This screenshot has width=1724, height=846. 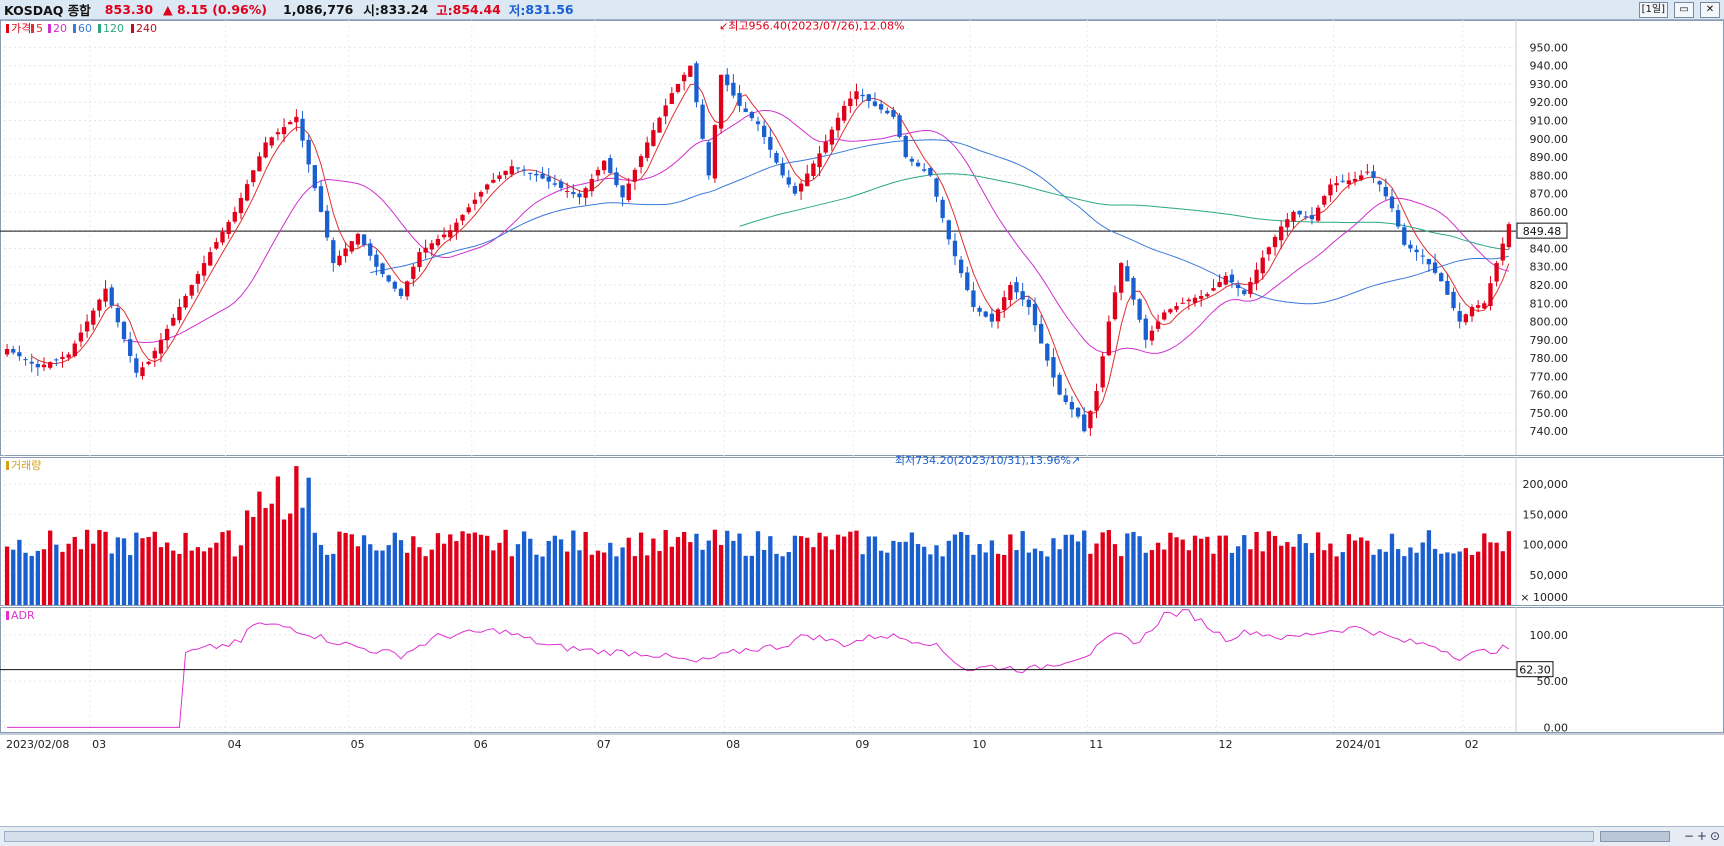 I want to click on zoom-in-icon: +, so click(x=1701, y=836).